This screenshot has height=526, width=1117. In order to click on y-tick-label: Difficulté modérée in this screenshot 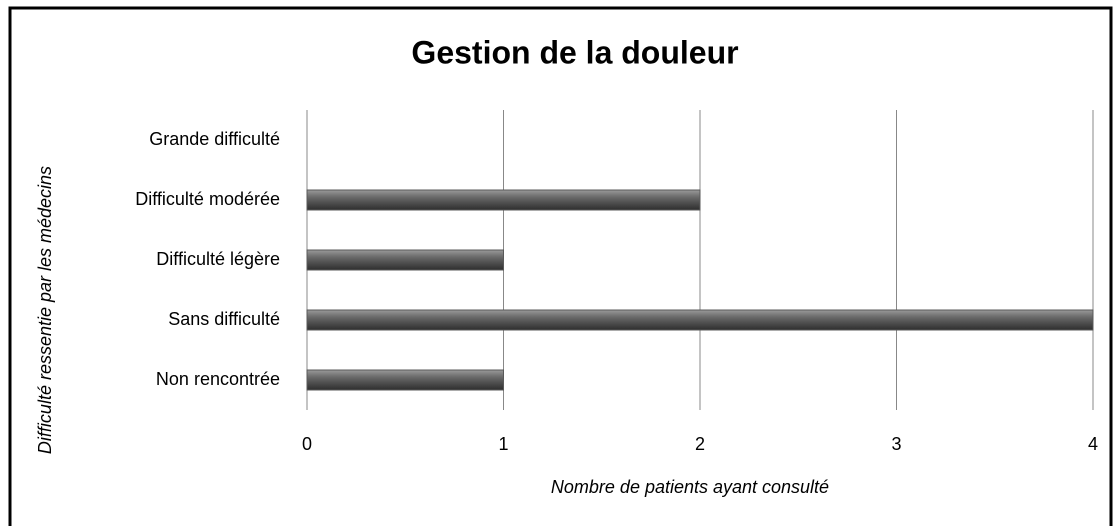, I will do `click(207, 199)`.